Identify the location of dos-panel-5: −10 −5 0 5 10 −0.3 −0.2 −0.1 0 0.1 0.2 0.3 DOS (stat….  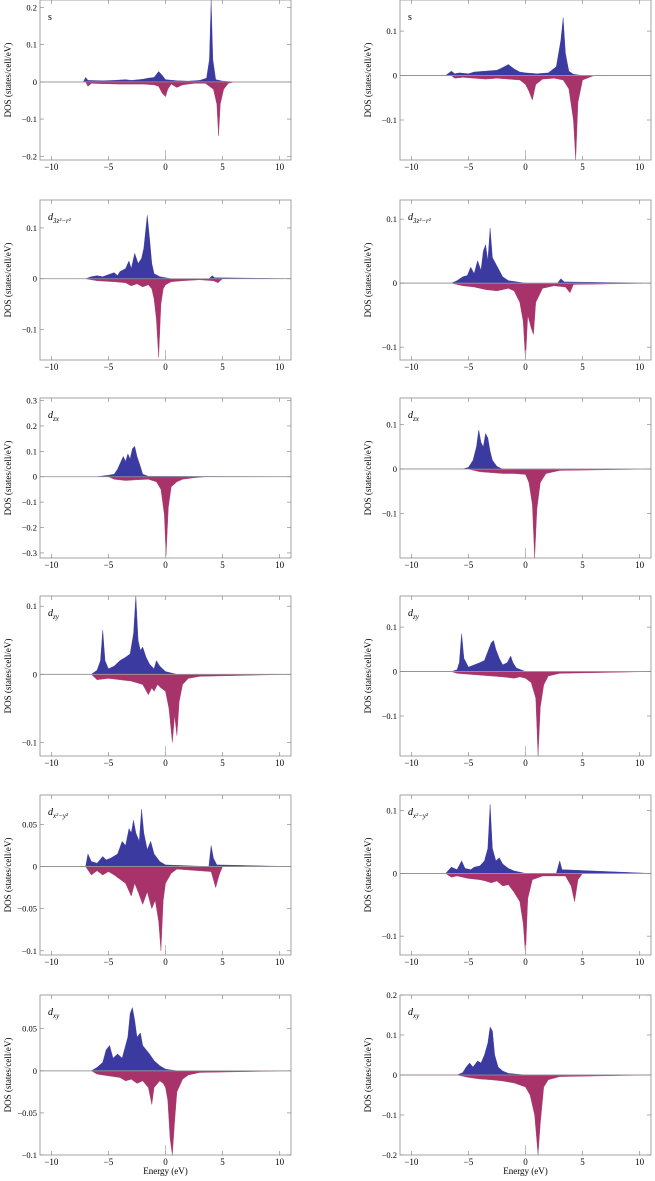
(147, 483).